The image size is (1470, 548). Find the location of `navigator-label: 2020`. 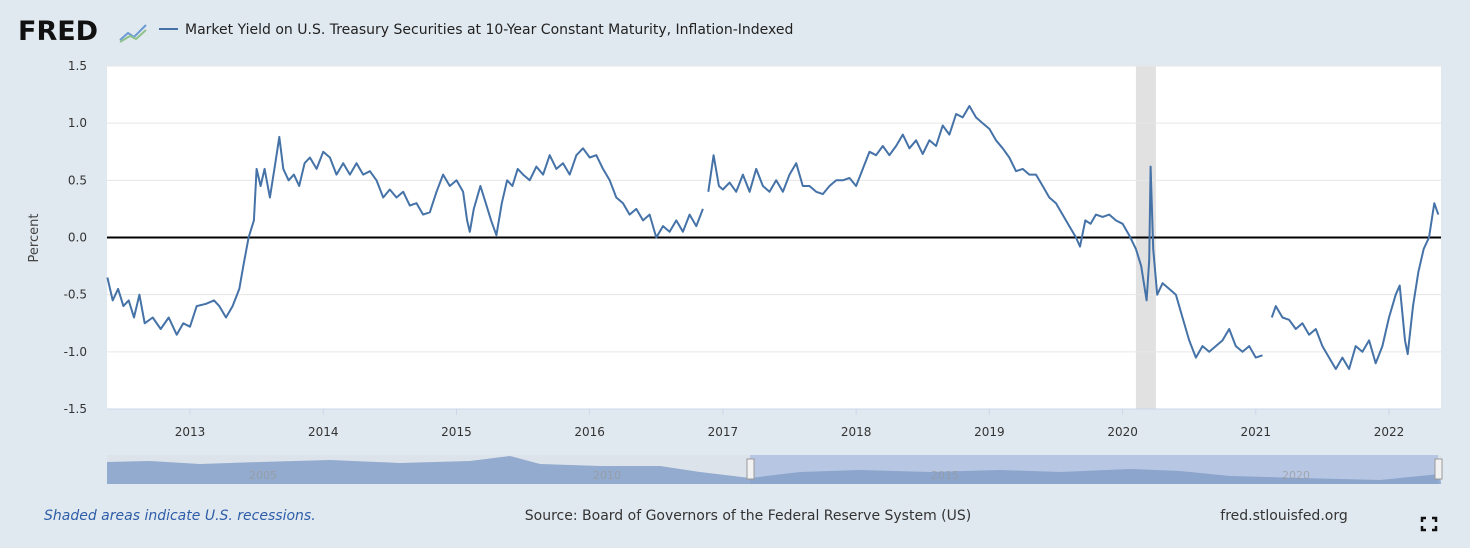

navigator-label: 2020 is located at coordinates (1296, 475).